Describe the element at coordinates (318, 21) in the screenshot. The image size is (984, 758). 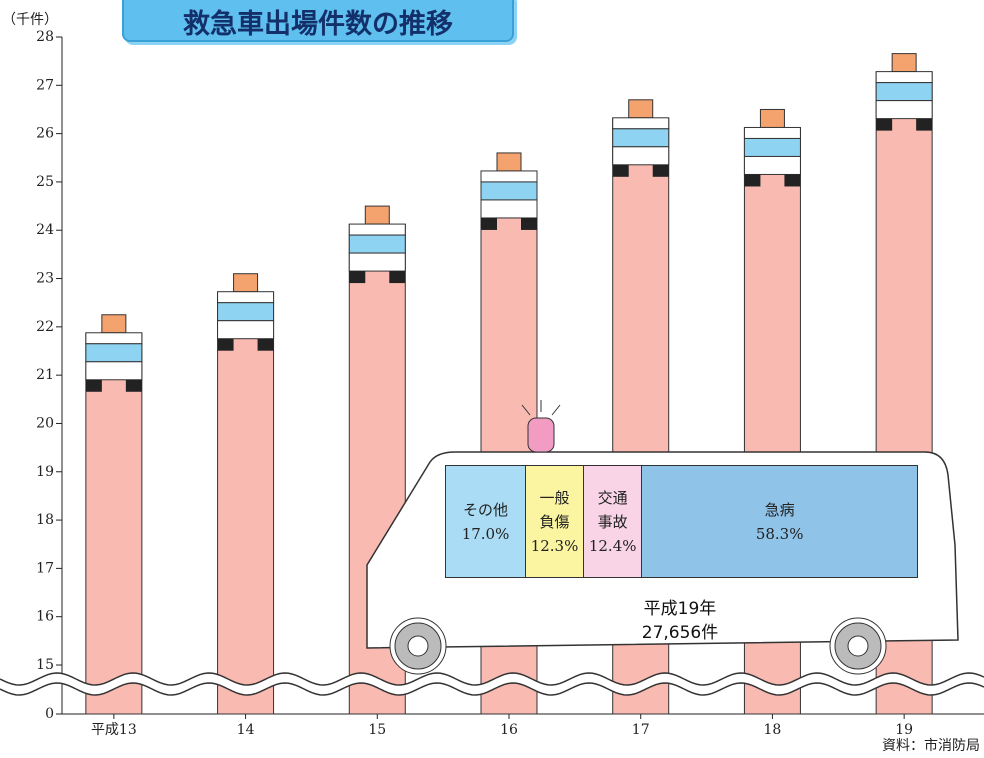
I see `chart-title: 救急車出場件数の推移` at that location.